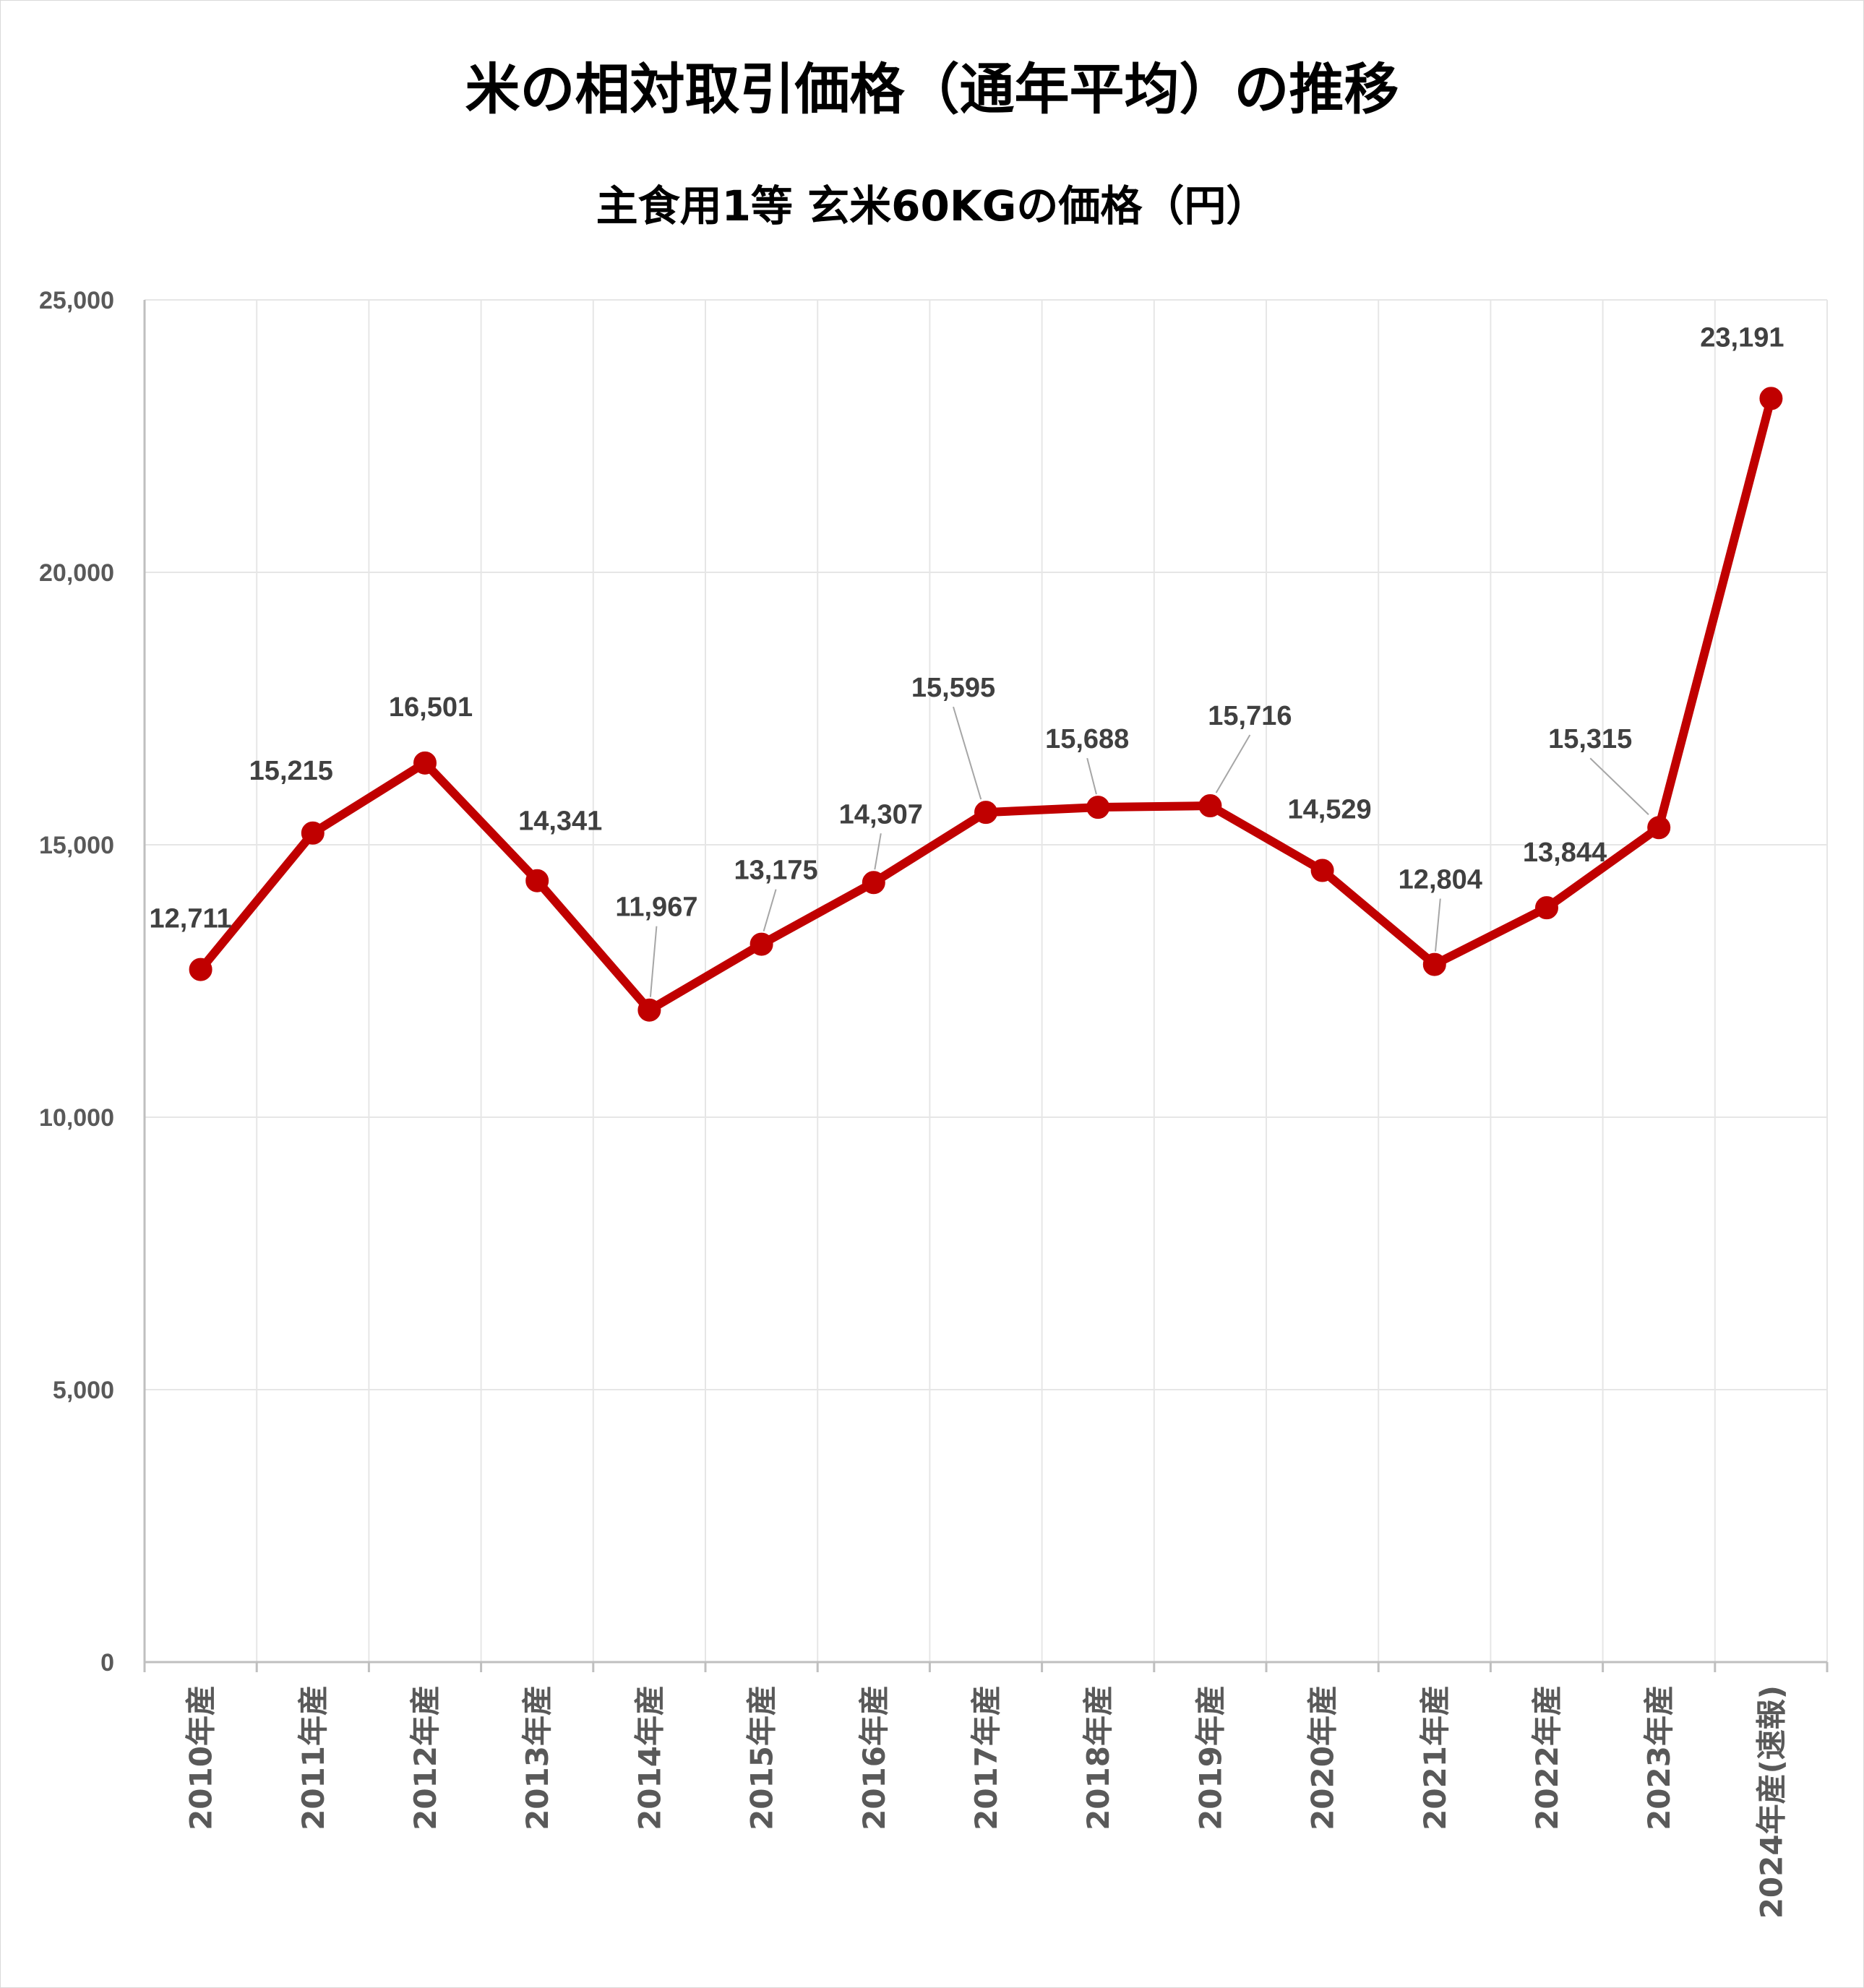 The image size is (1864, 1988). What do you see at coordinates (656, 908) in the screenshot?
I see `data-label: 11,967` at bounding box center [656, 908].